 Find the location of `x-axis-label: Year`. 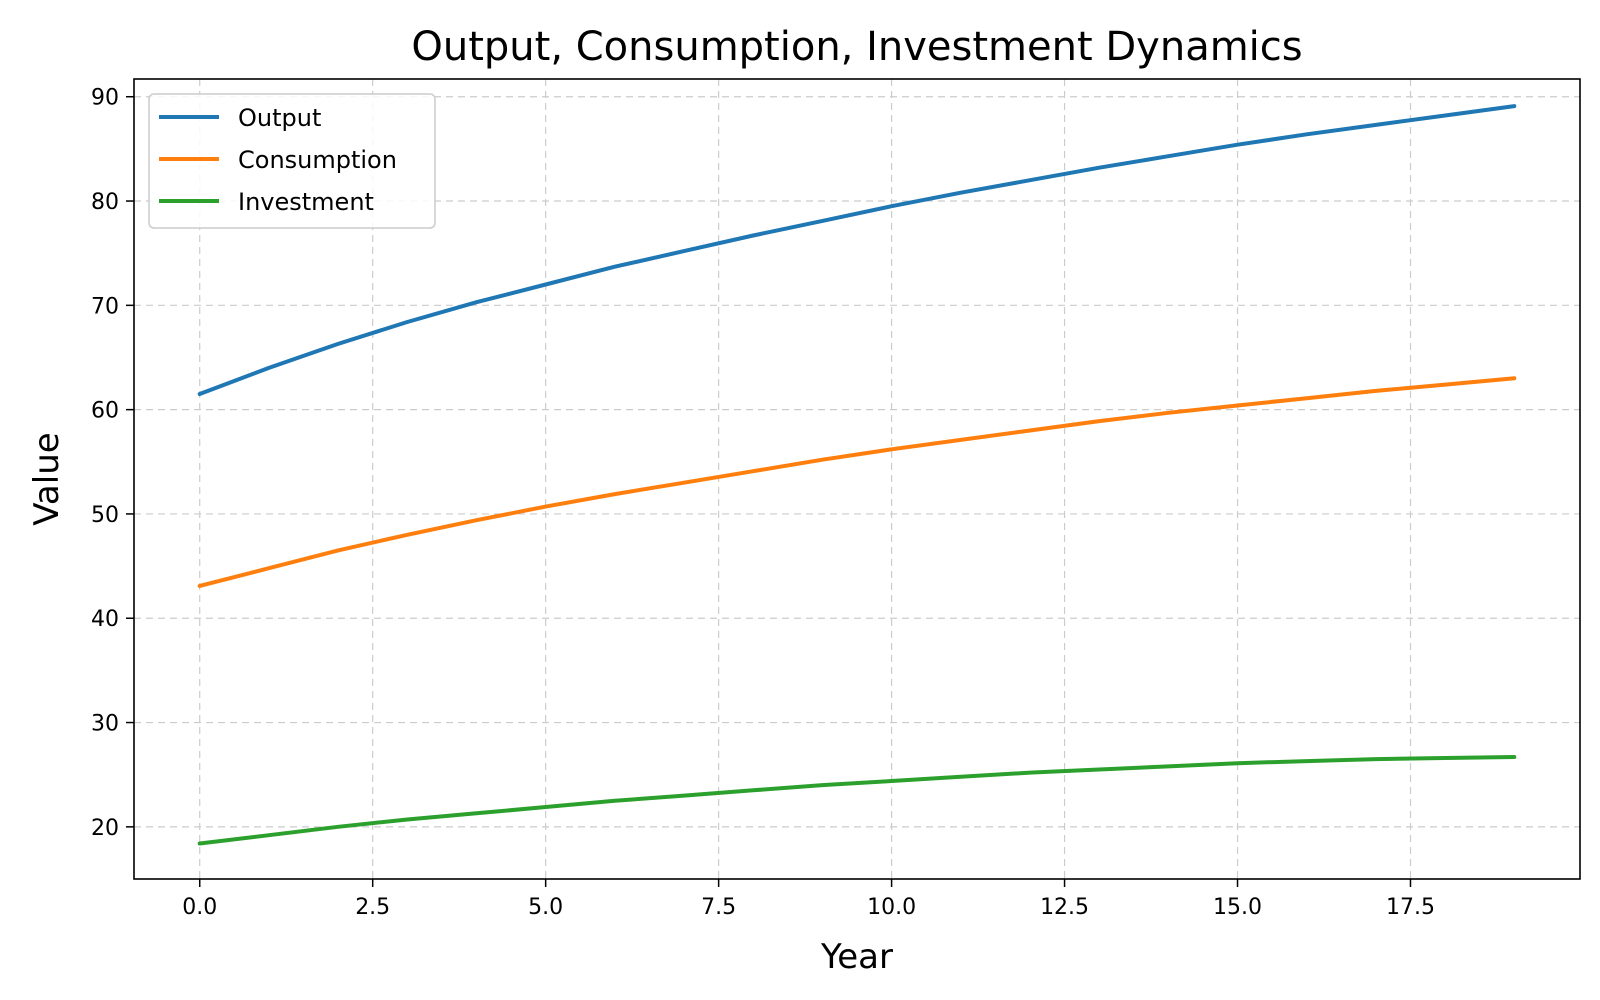

x-axis-label: Year is located at coordinates (856, 957).